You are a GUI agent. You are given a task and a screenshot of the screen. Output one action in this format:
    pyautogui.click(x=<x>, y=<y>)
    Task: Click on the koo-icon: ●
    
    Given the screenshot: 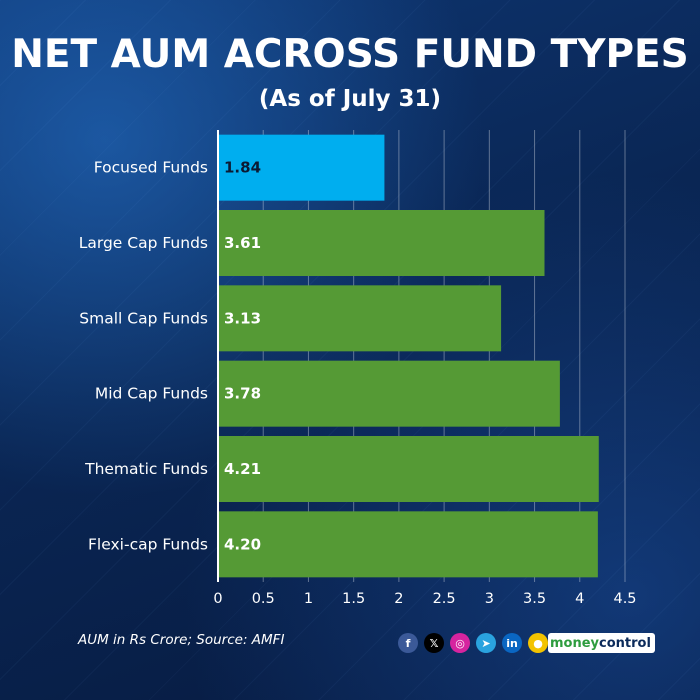 What is the action you would take?
    pyautogui.click(x=538, y=643)
    